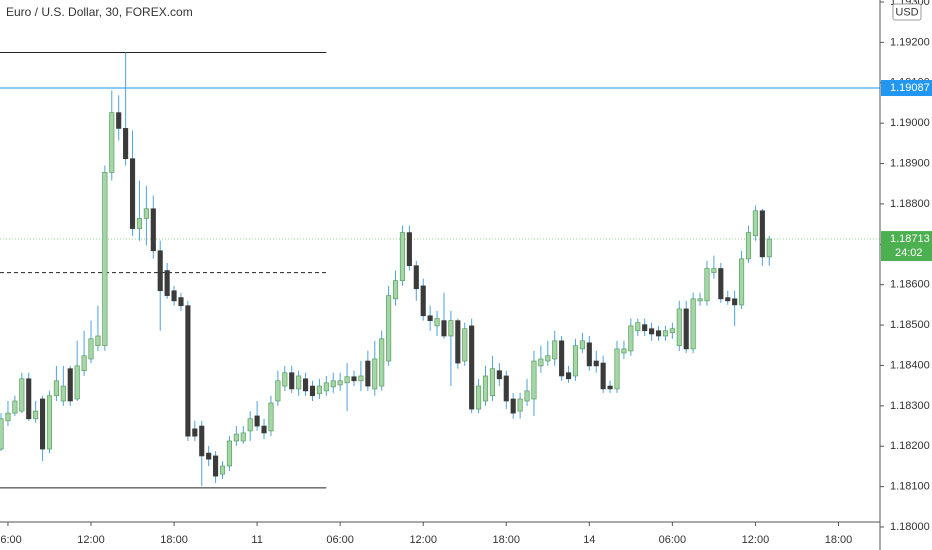 This screenshot has height=550, width=932. I want to click on marker-price-label: 1.19087, so click(910, 88).